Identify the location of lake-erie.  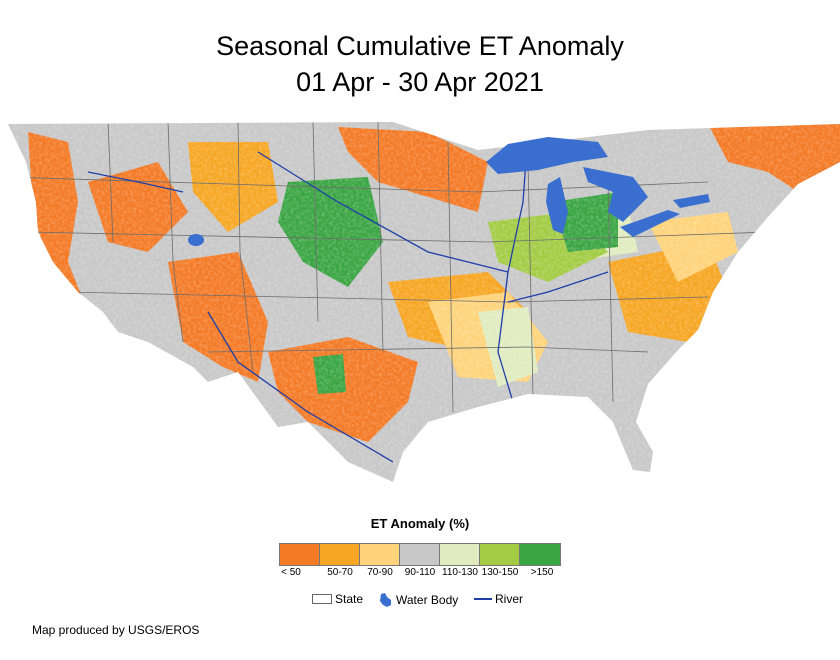
(650, 223).